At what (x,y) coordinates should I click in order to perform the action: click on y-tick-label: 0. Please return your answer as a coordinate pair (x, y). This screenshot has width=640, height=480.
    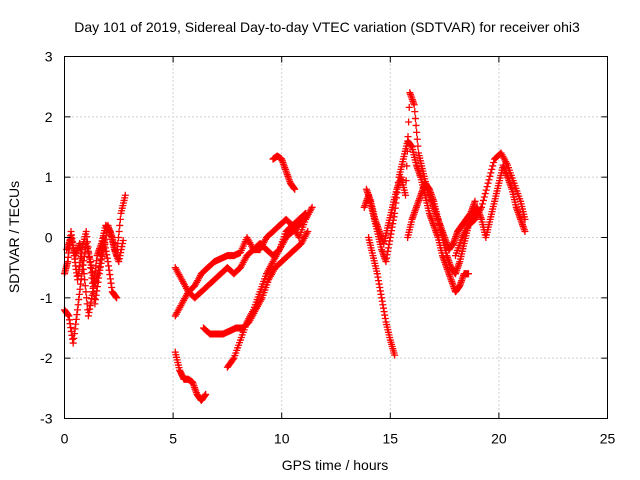
    Looking at the image, I should click on (49, 238).